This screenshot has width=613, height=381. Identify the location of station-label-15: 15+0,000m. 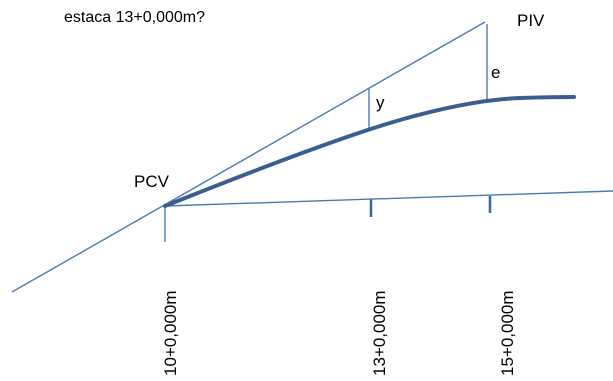
(507, 333).